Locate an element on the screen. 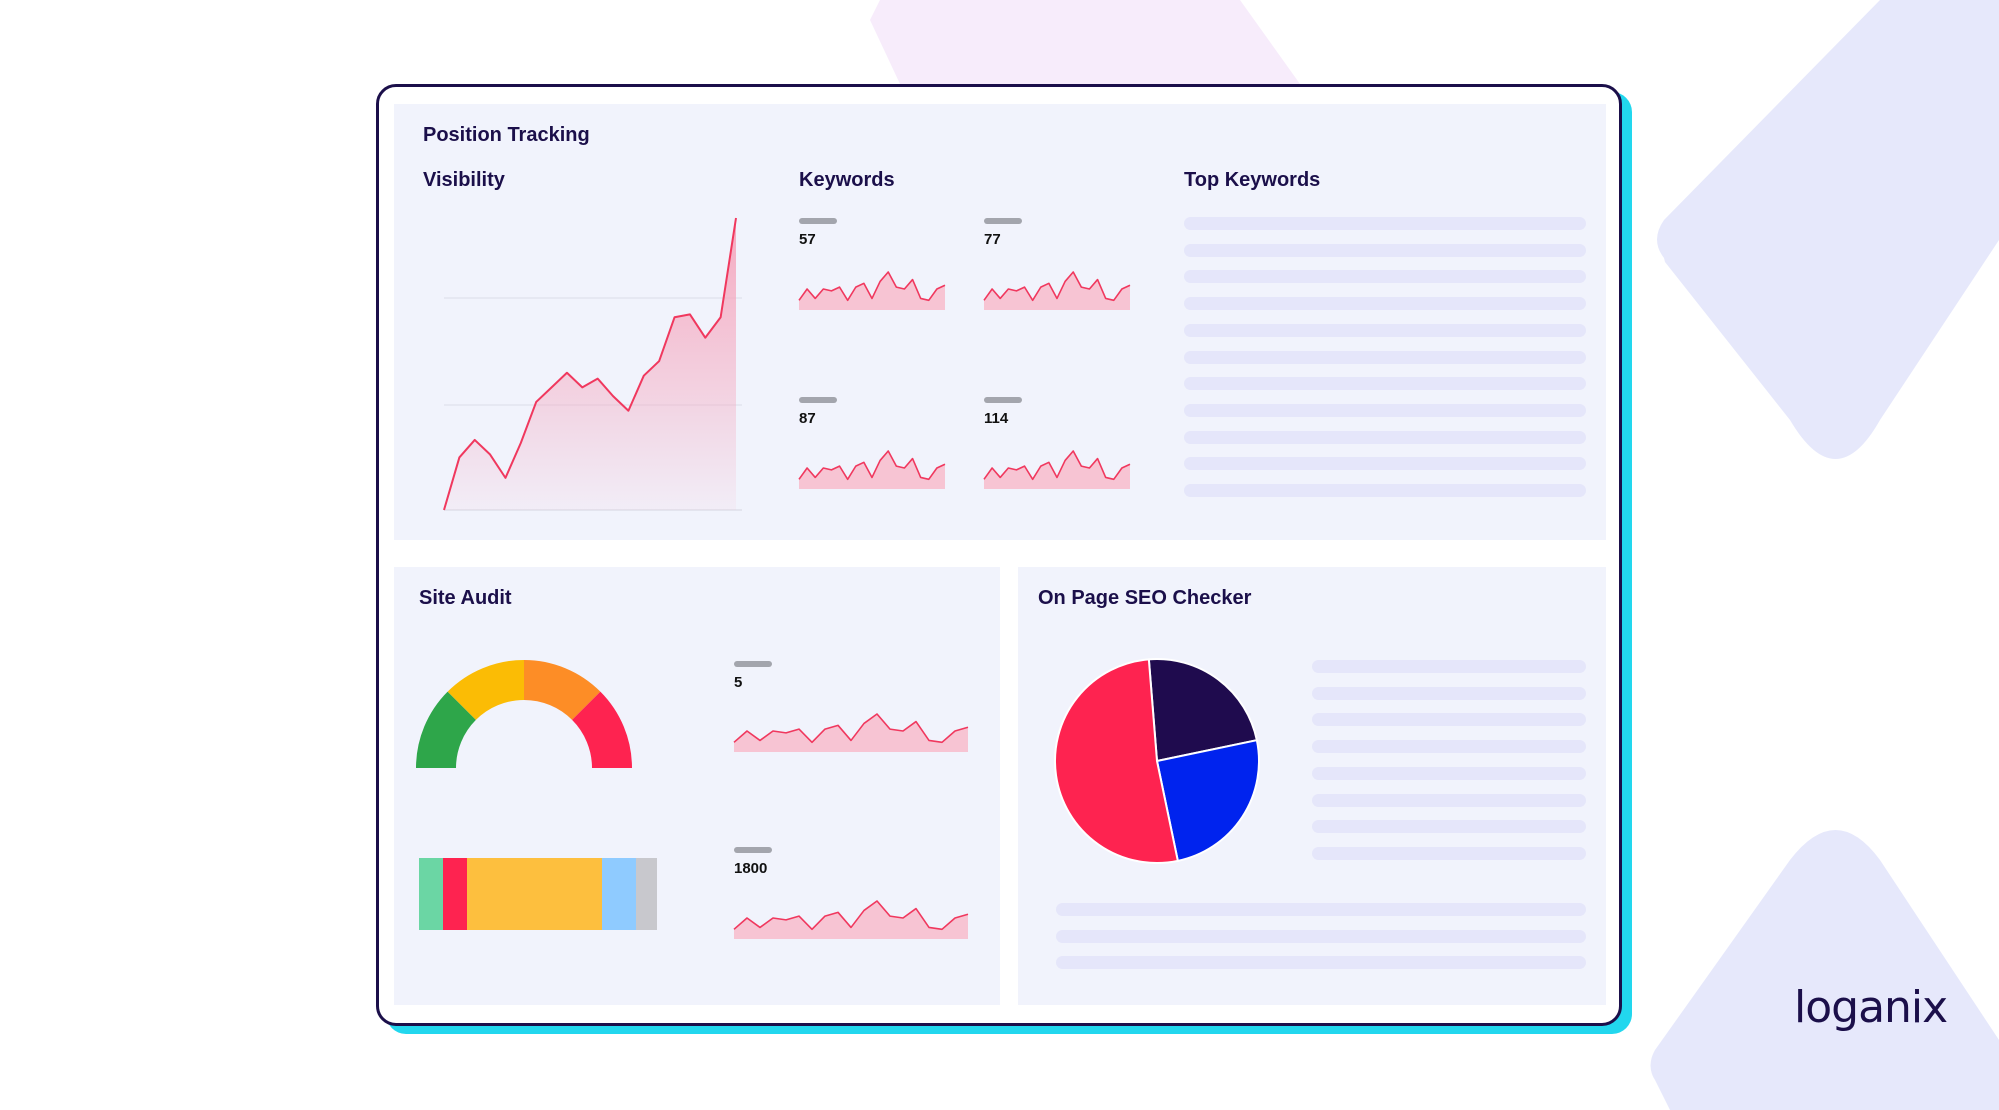  on-page-seo-pie-chart is located at coordinates (1157, 761).